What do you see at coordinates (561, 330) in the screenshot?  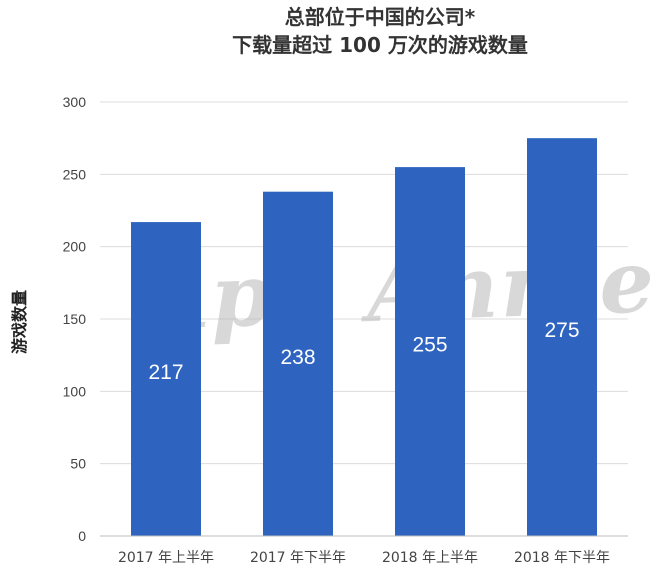 I see `bar-value-label: 275` at bounding box center [561, 330].